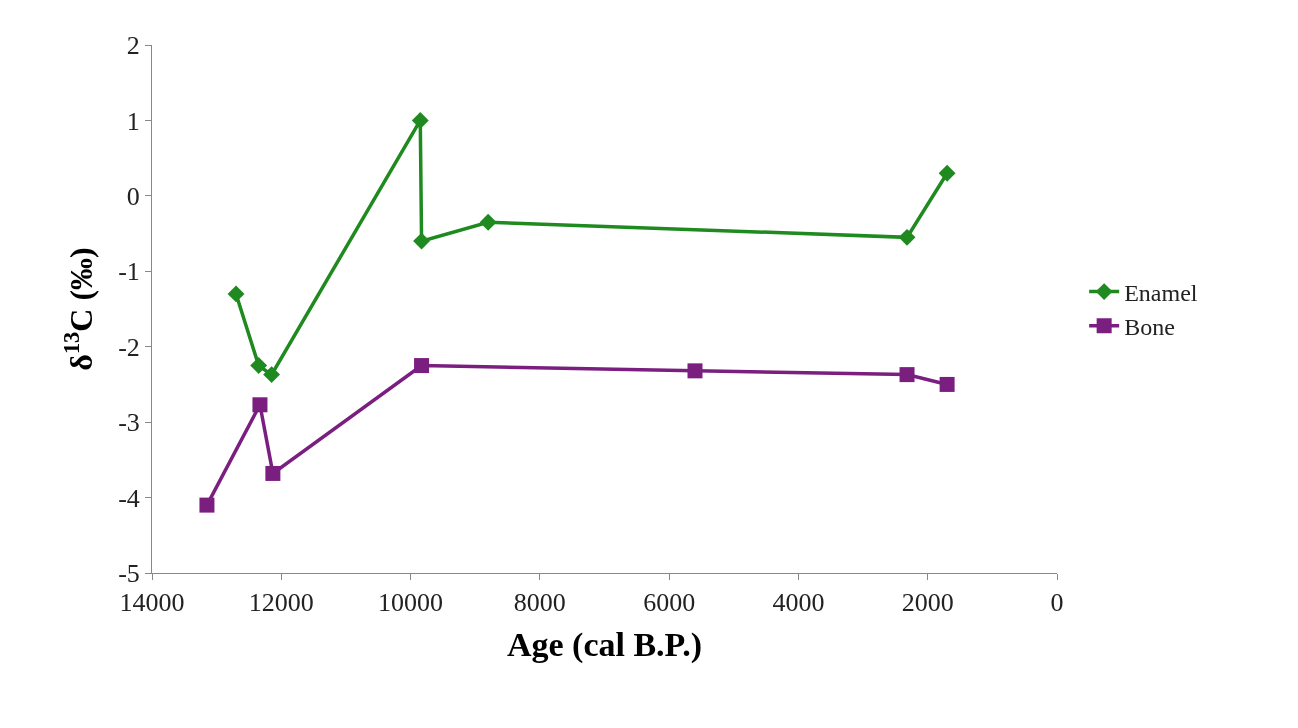 The image size is (1298, 728). Describe the element at coordinates (129, 423) in the screenshot. I see `y-tick-label: -3` at that location.